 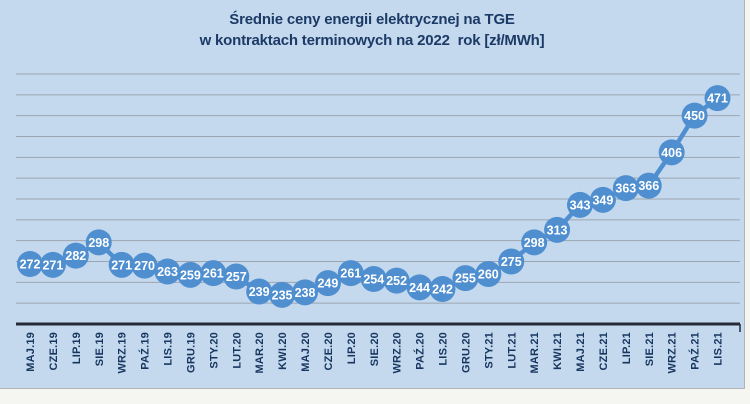 I want to click on data-point-label: 242, so click(x=442, y=290).